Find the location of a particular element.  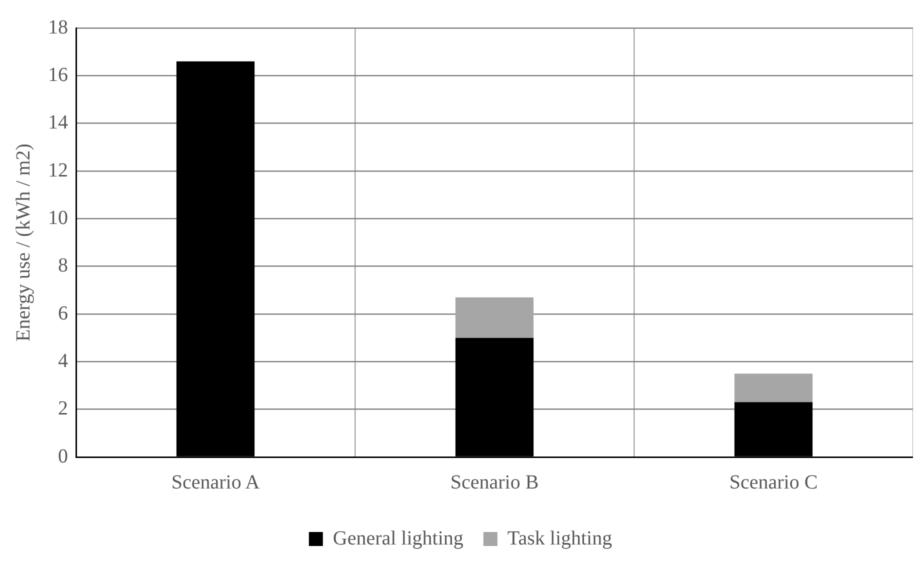

x-tick-label: Scenario C is located at coordinates (773, 482).